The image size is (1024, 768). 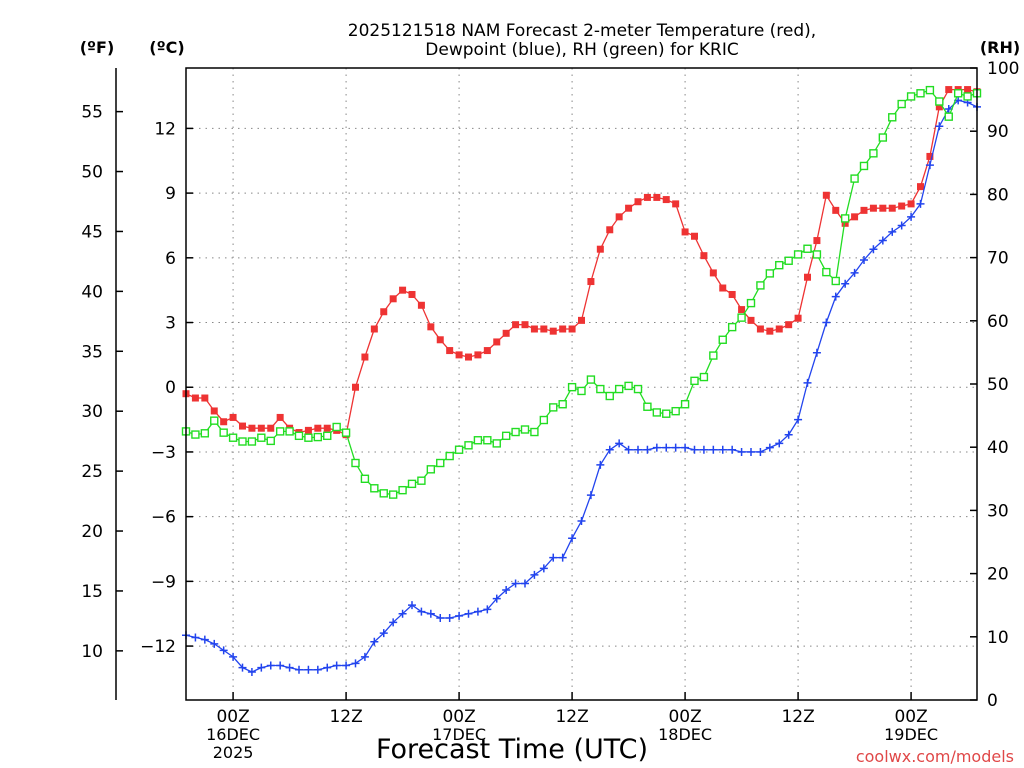 What do you see at coordinates (163, 582) in the screenshot?
I see `celsius-tick-label: −9` at bounding box center [163, 582].